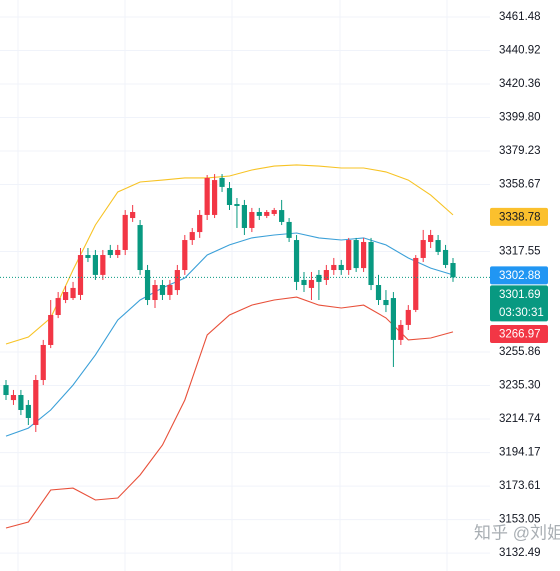 This screenshot has width=560, height=571. I want to click on y-tick-label: 3214.74, so click(520, 419).